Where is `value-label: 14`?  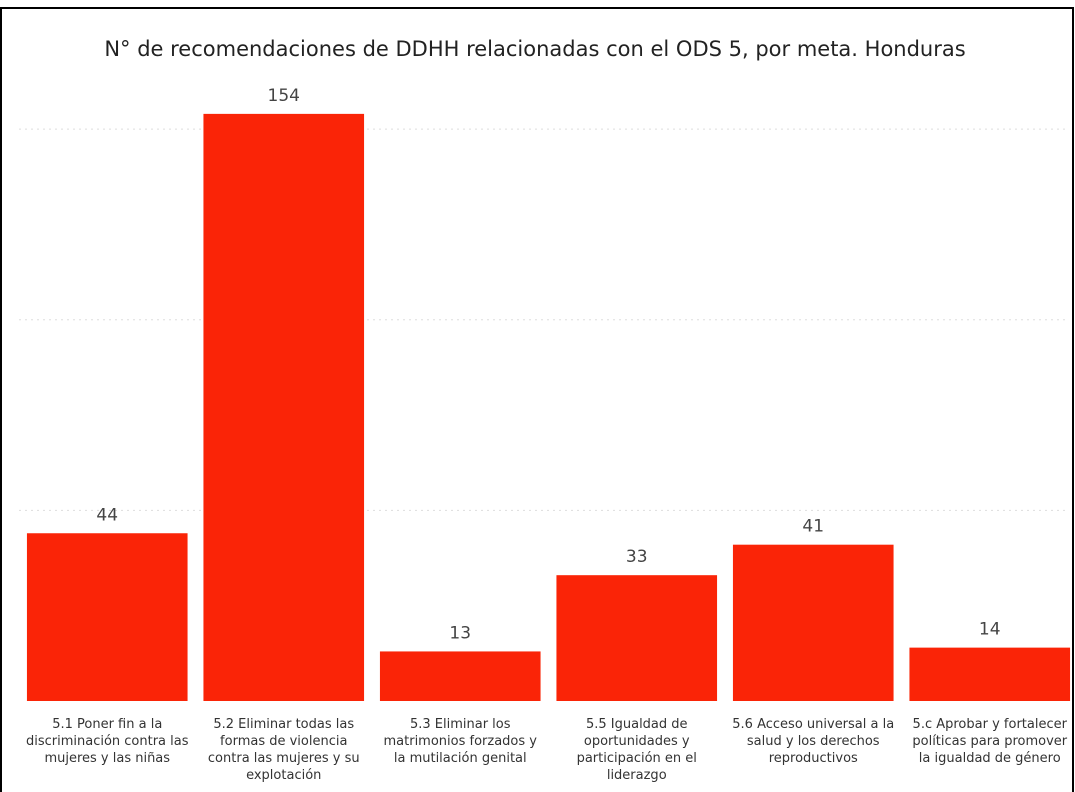
value-label: 14 is located at coordinates (990, 630).